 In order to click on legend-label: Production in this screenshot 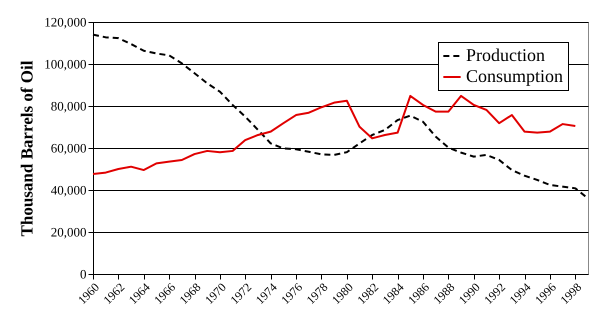, I will do `click(505, 55)`.